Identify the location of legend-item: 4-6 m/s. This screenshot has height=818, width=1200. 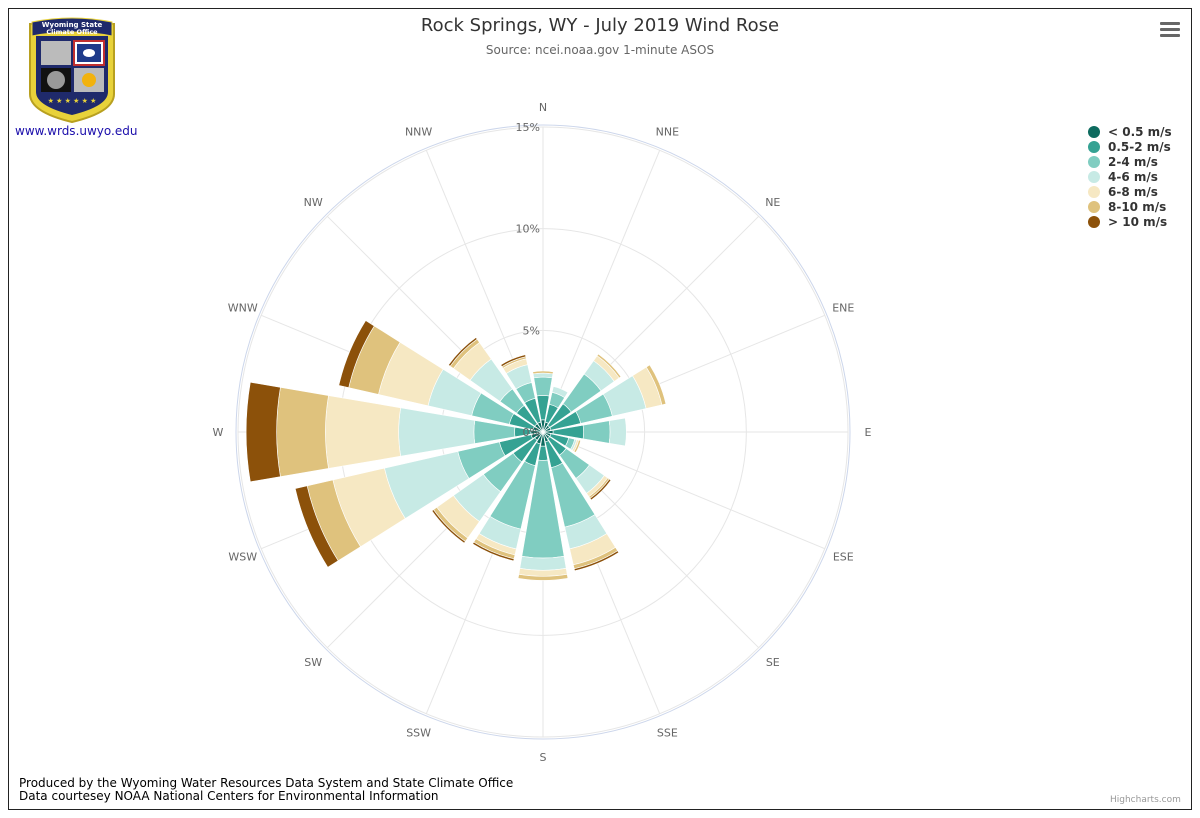
(1130, 176).